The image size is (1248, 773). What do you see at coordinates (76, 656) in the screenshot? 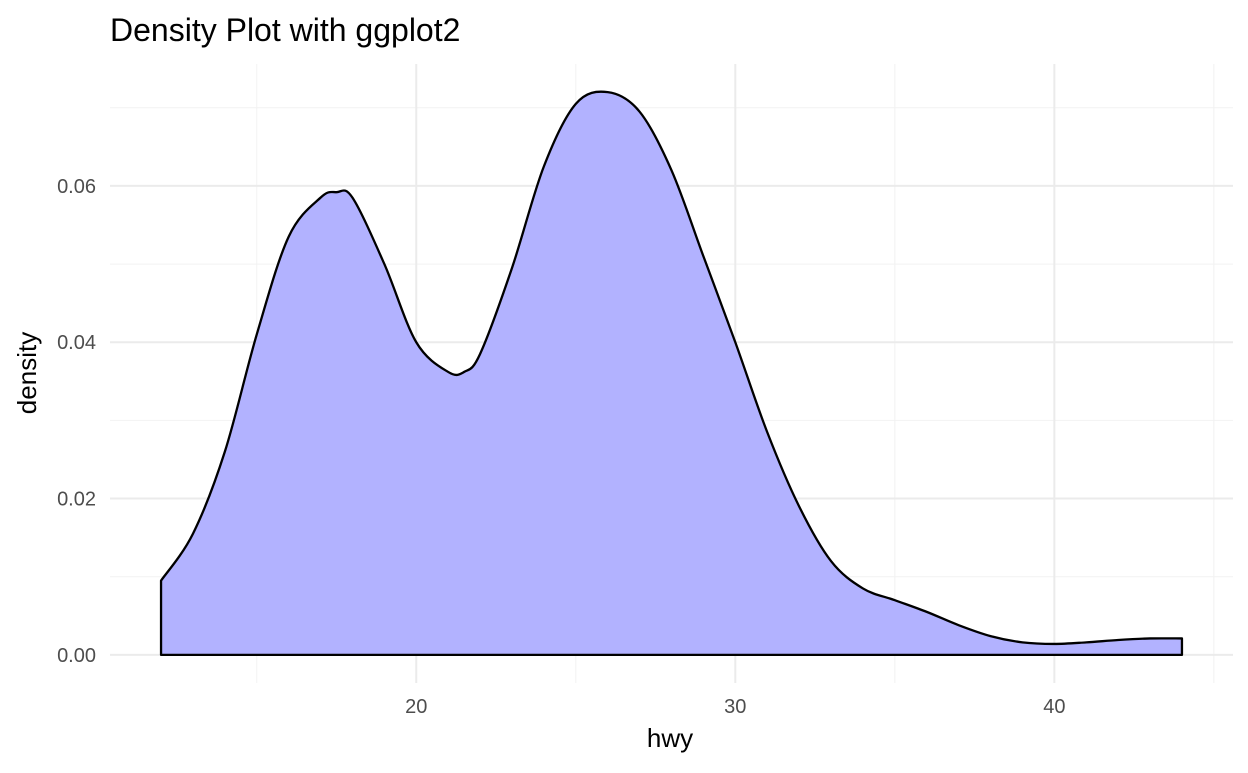
I see `y-tick-label-0: 0.00` at bounding box center [76, 656].